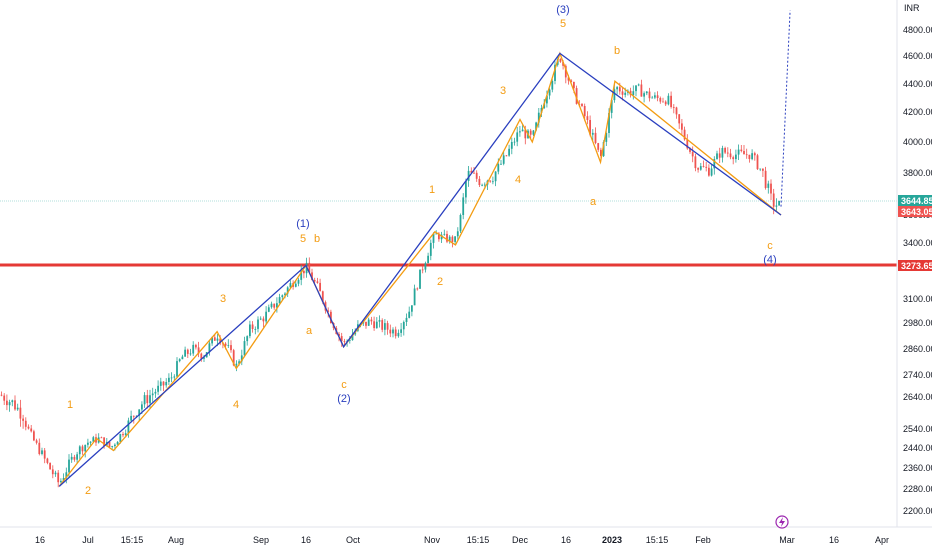 The width and height of the screenshot is (932, 550). Describe the element at coordinates (917, 448) in the screenshot. I see `price-tick: 2440.00` at that location.